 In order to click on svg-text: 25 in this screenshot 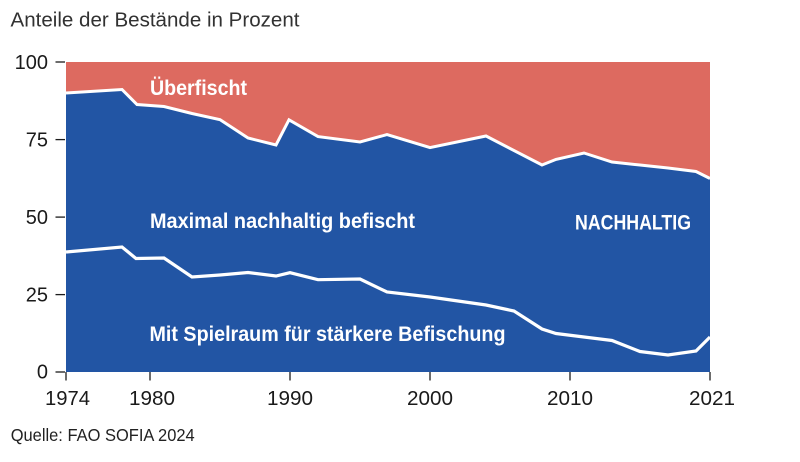, I will do `click(37, 296)`.